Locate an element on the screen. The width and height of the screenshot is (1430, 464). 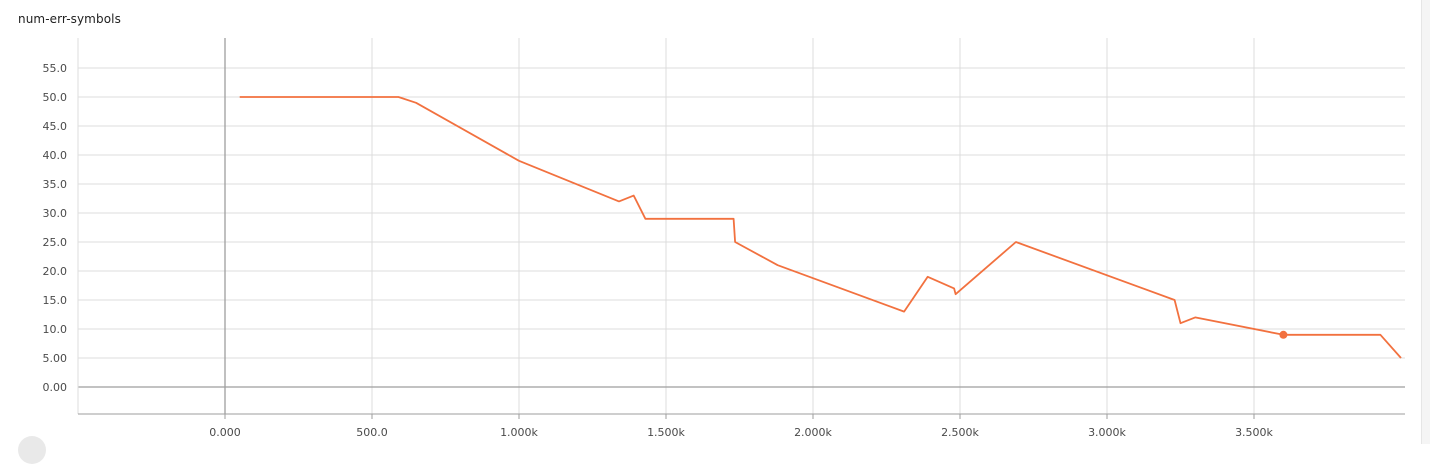
y-tick-label: 15.0 is located at coordinates (55, 300).